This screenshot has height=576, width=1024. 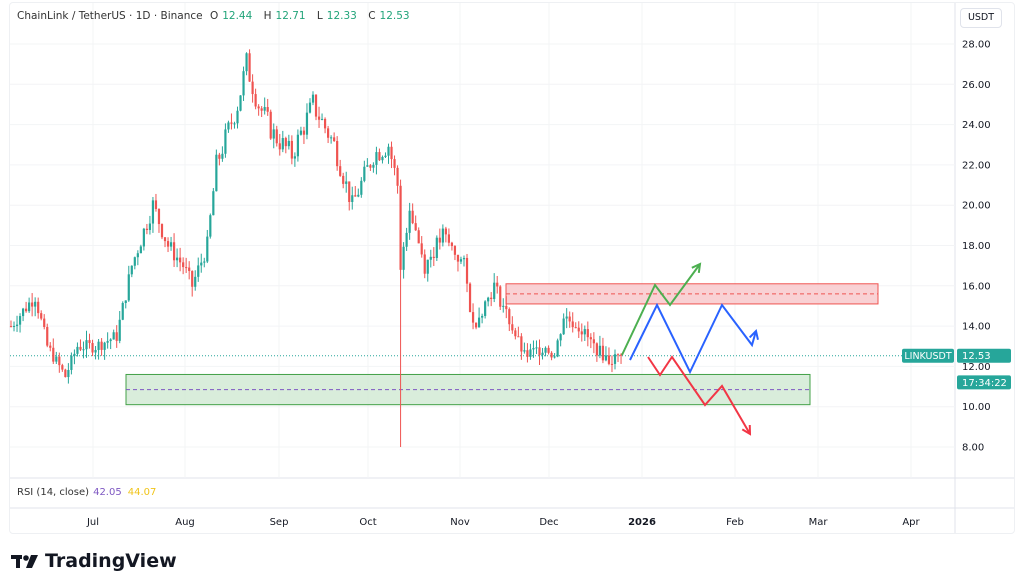 I want to click on rsi-label: RSI (14, close), so click(x=53, y=492).